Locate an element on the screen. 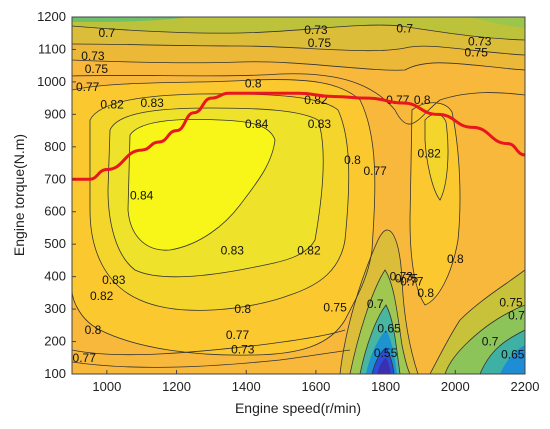 The height and width of the screenshot is (429, 550). contour-label: 0.55 is located at coordinates (386, 353).